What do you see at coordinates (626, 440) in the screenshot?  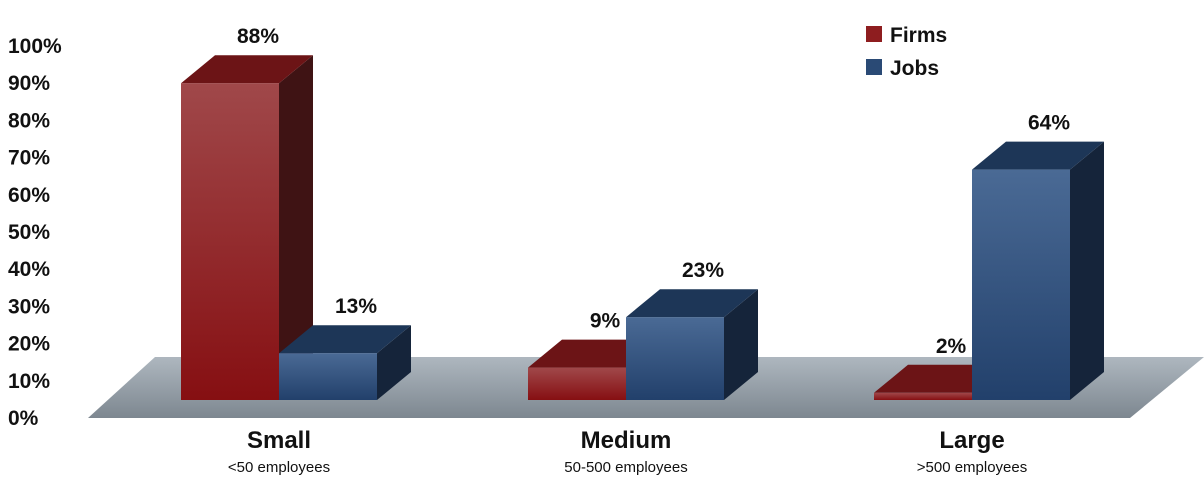 I see `category-label-medium: Medium` at bounding box center [626, 440].